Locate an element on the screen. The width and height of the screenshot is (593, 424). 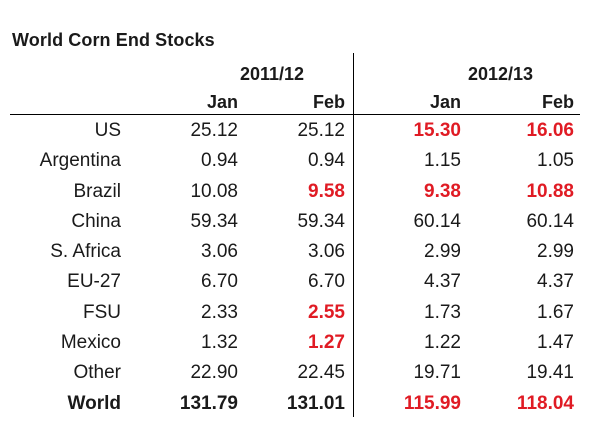
value-cell: 1.32 is located at coordinates (219, 343).